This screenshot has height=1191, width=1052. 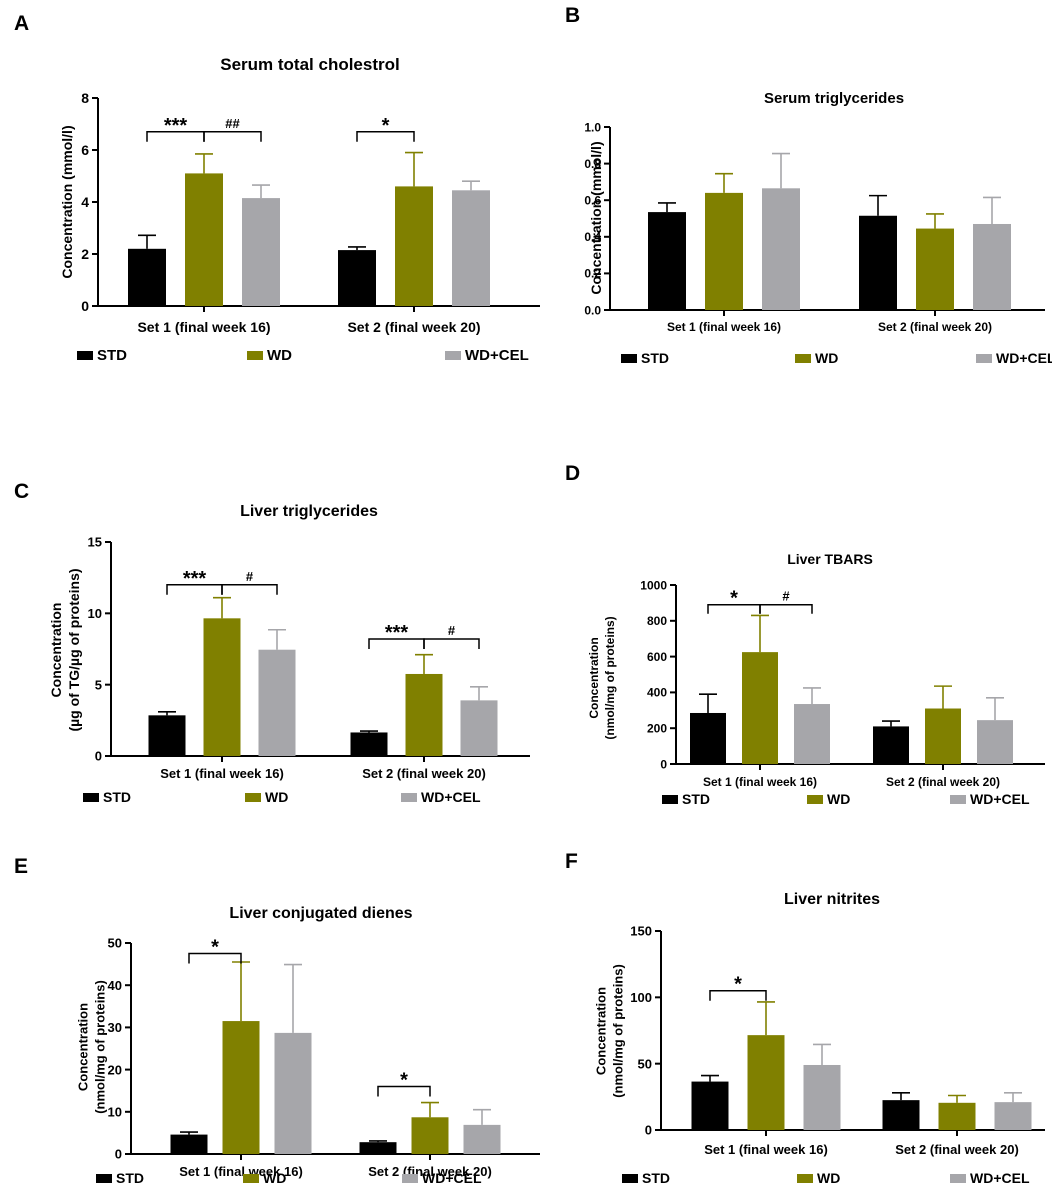 I want to click on x-tick-label-a-1: Set 2 (final week 20), so click(x=413, y=327).